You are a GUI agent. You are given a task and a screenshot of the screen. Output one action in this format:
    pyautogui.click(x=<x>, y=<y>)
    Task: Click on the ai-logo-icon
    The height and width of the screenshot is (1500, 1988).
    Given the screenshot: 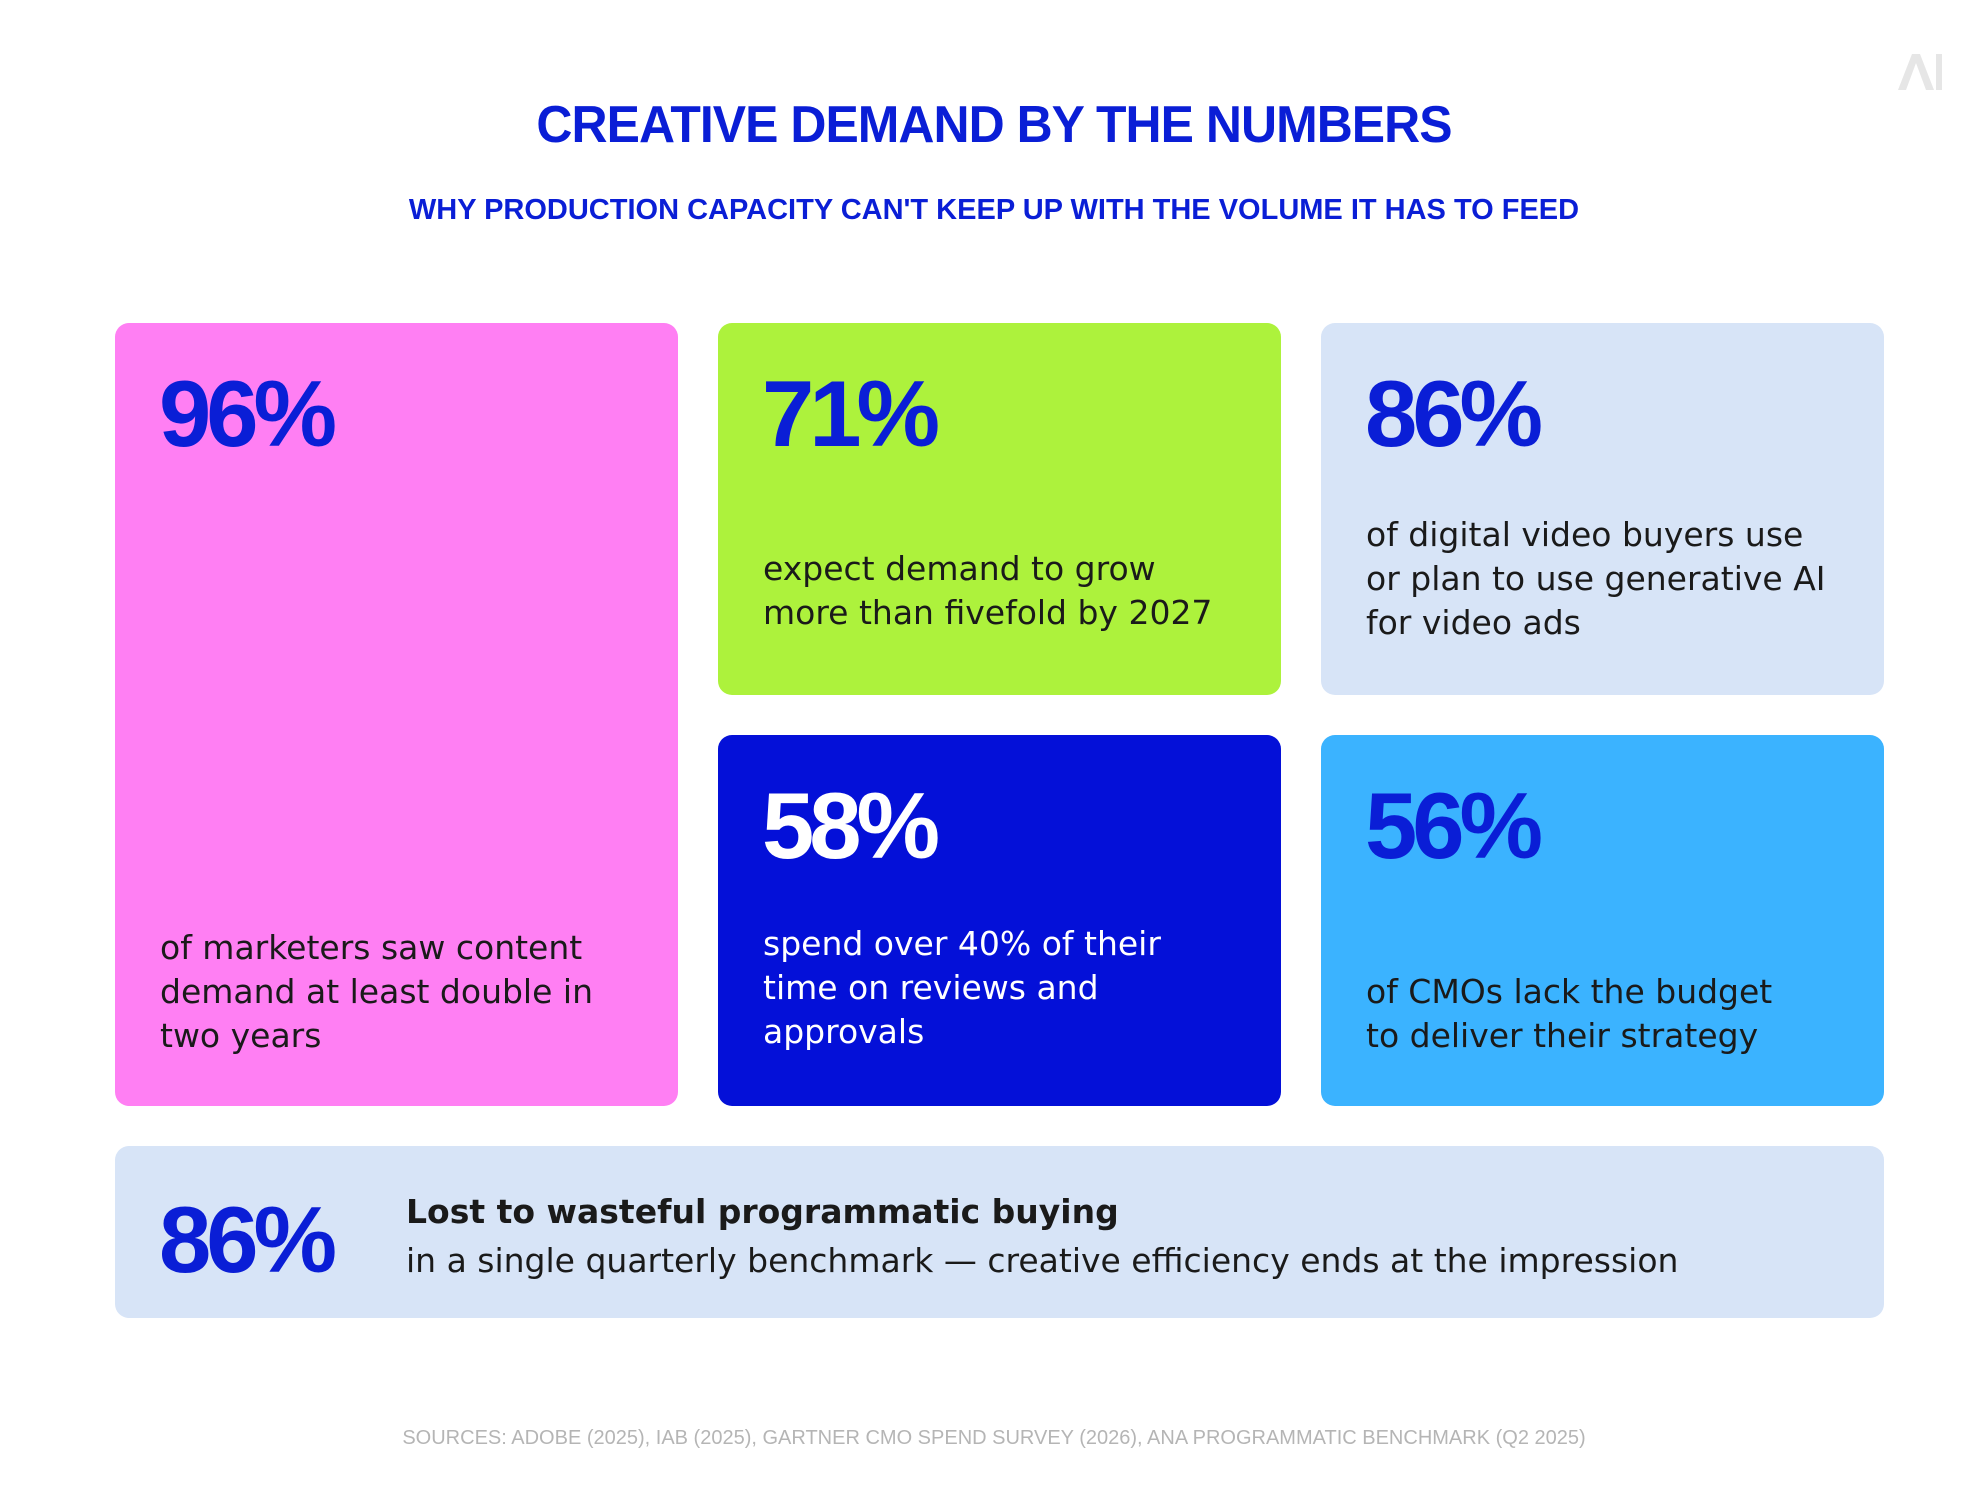 What is the action you would take?
    pyautogui.click(x=1920, y=72)
    